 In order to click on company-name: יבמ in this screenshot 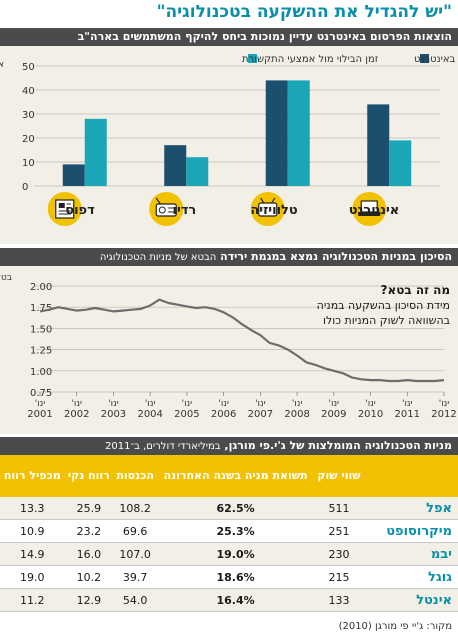, I will do `click(411, 554)`.